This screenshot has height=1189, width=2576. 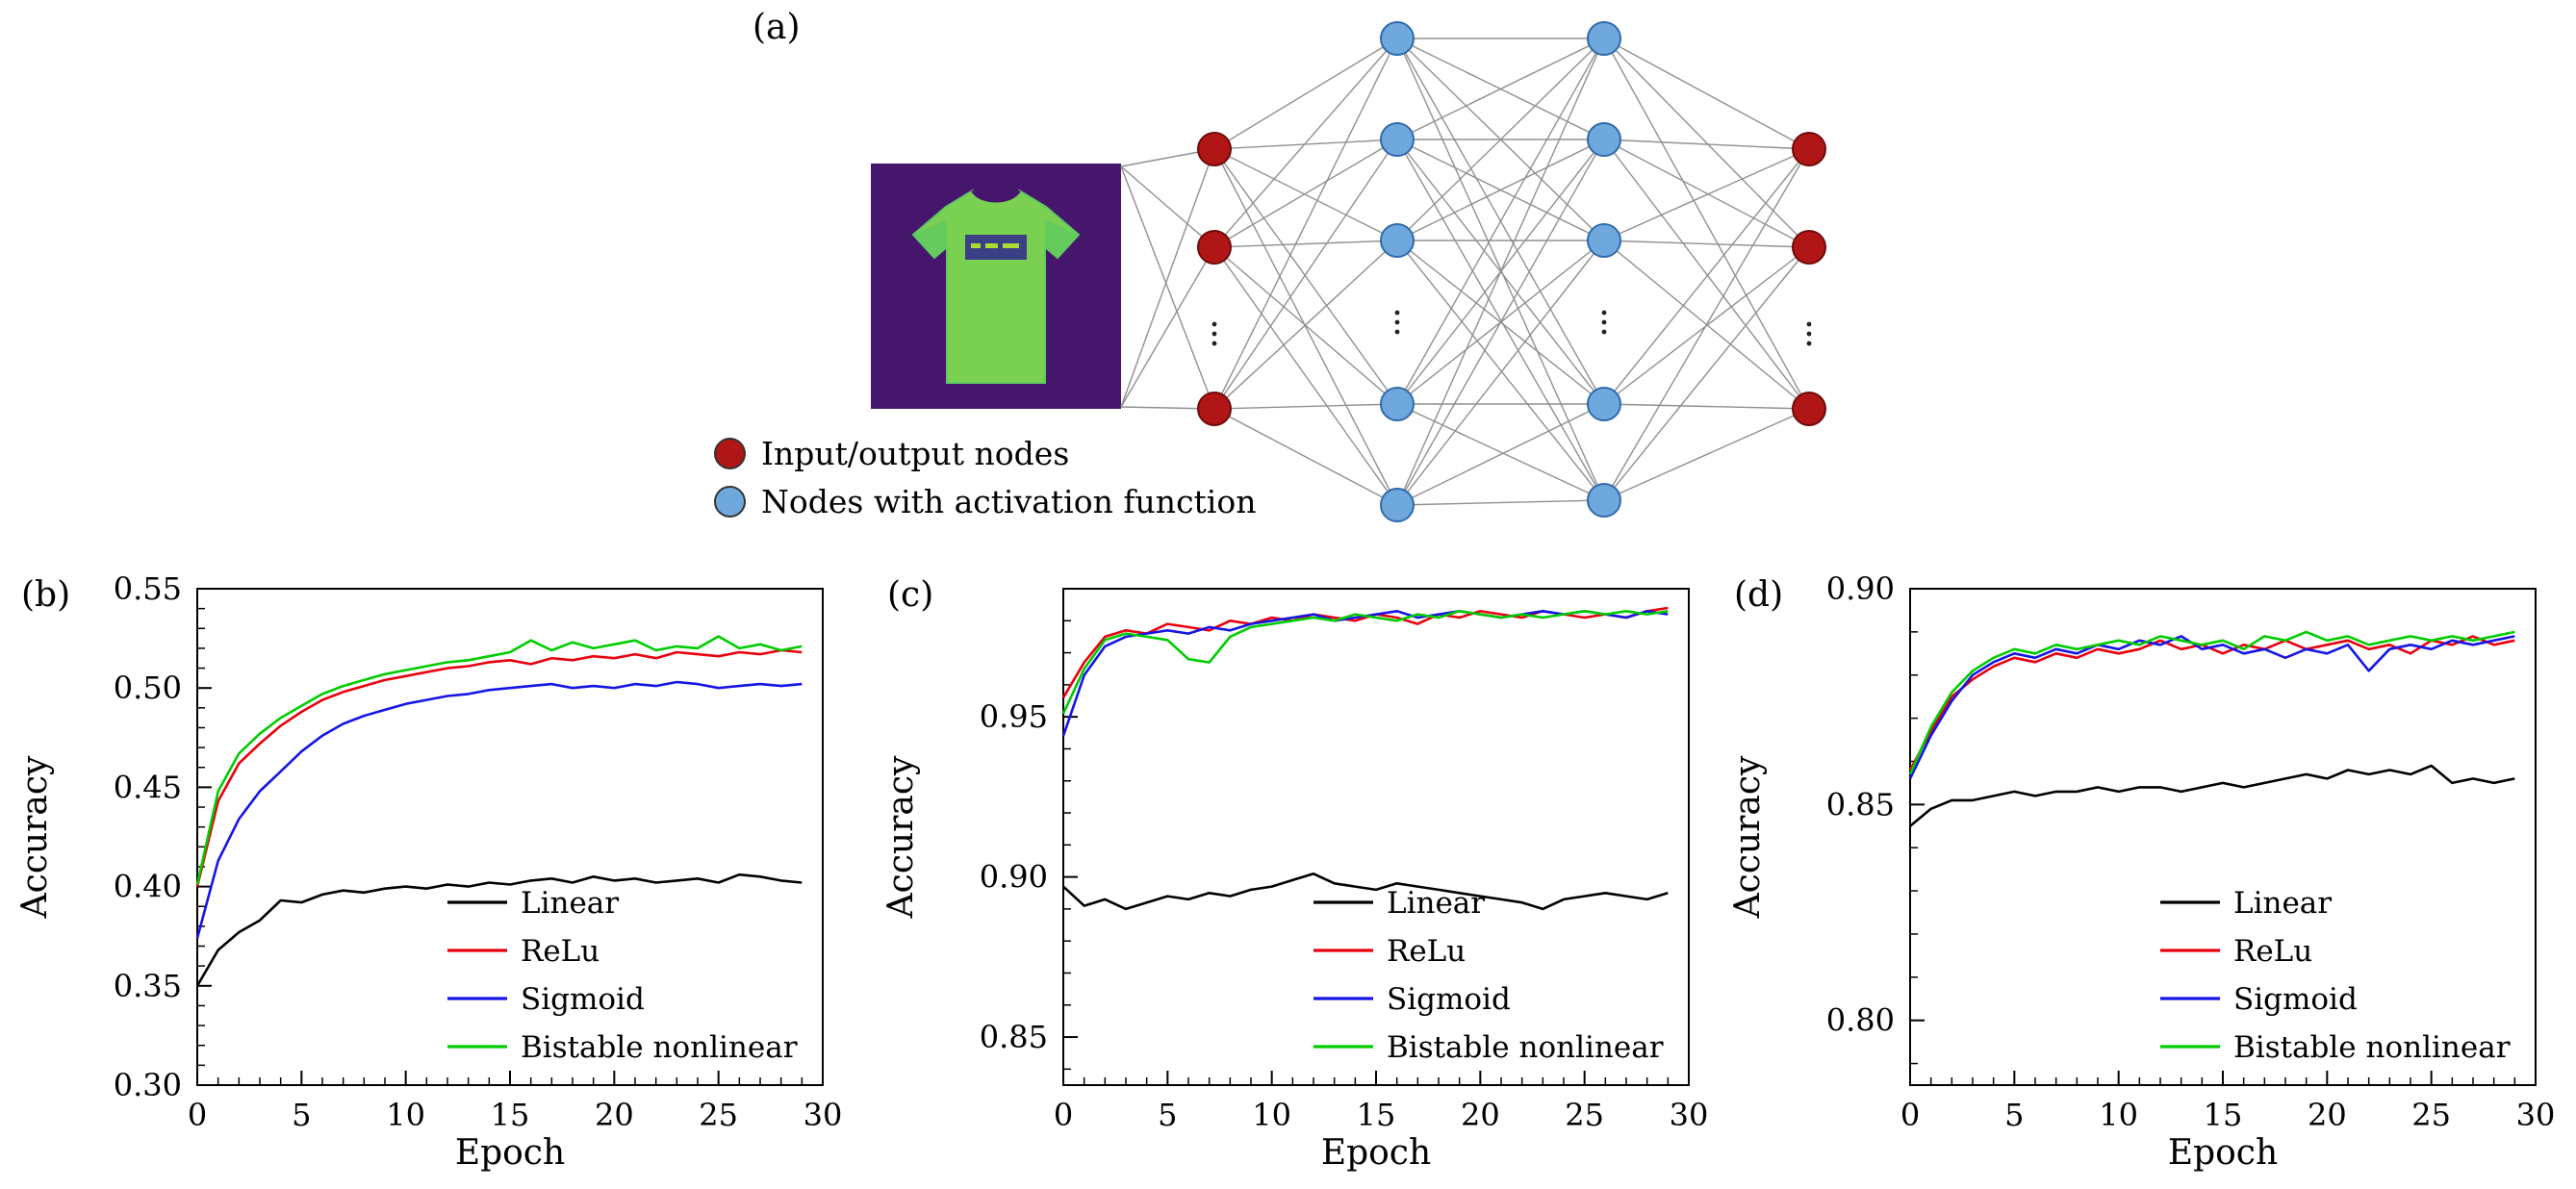 What do you see at coordinates (1167, 1115) in the screenshot?
I see `x-tick-label: 5` at bounding box center [1167, 1115].